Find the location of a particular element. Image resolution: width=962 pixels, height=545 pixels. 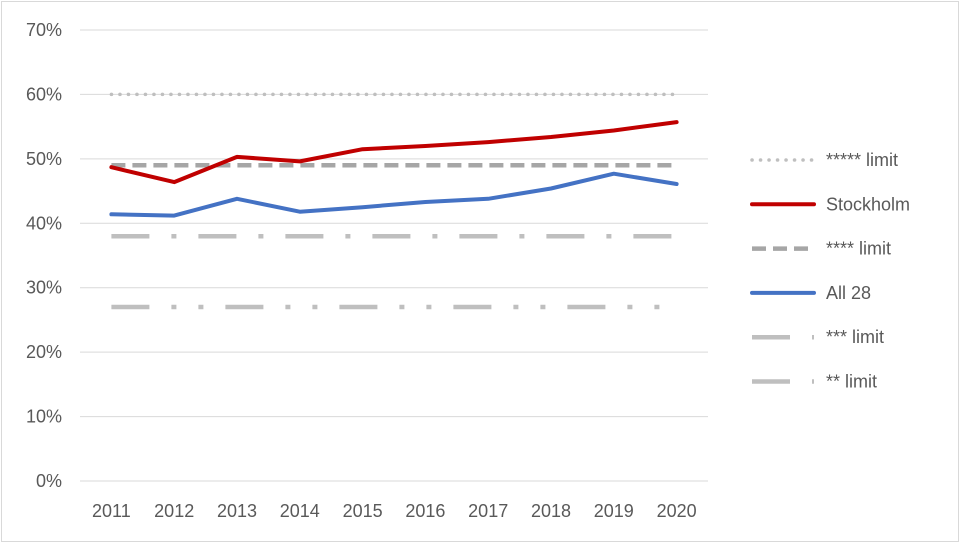

y-tick-label: 50% is located at coordinates (44, 159).